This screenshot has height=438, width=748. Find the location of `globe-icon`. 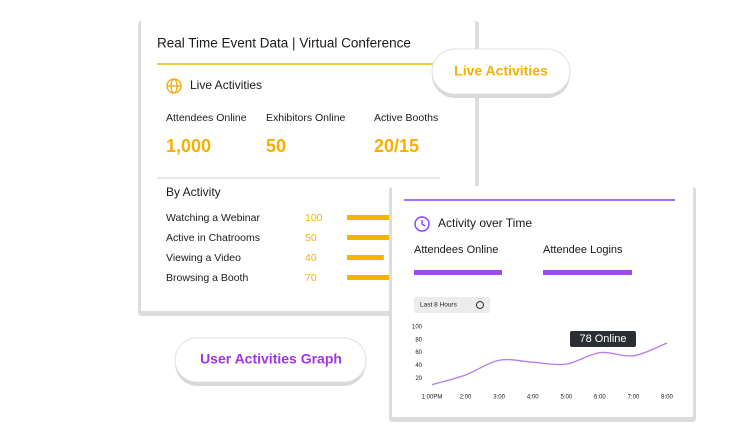

globe-icon is located at coordinates (174, 86).